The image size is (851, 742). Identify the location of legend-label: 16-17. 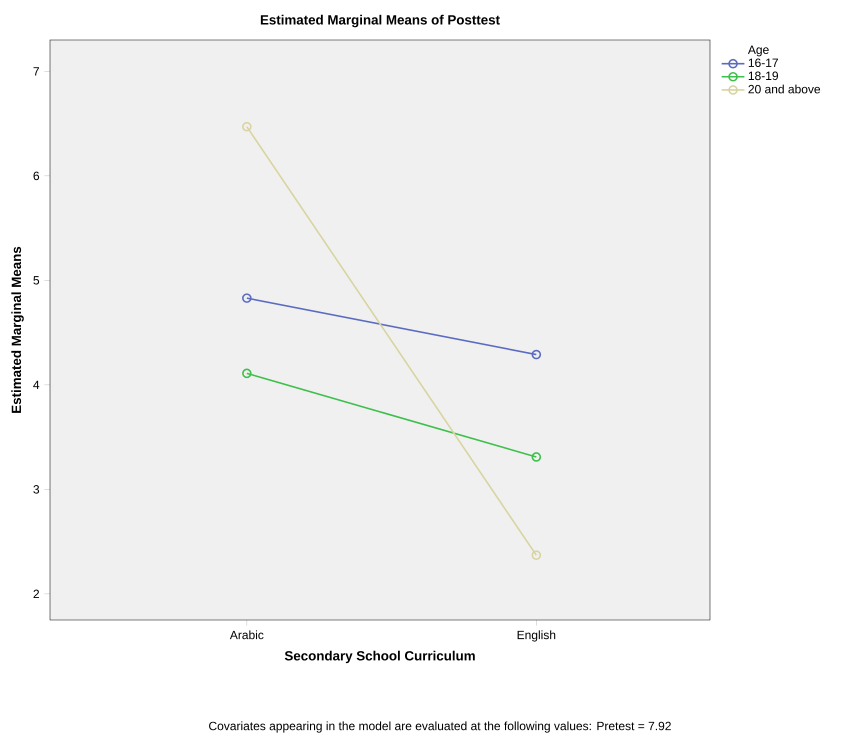
(763, 63).